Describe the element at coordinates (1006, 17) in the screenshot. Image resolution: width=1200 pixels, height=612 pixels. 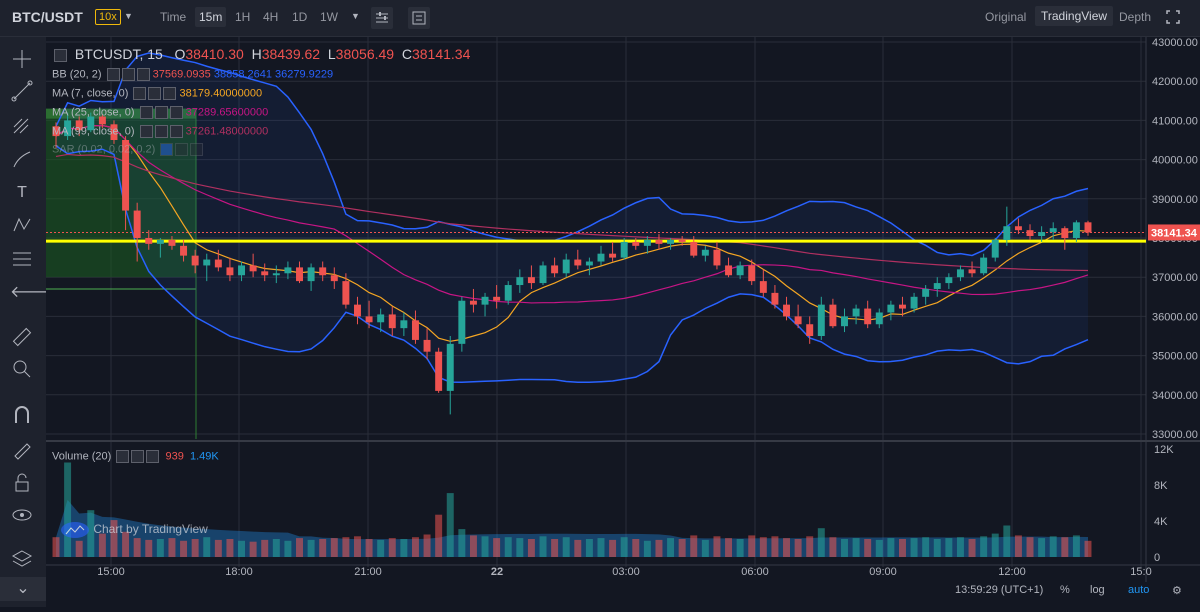
I see `view-original: Original` at that location.